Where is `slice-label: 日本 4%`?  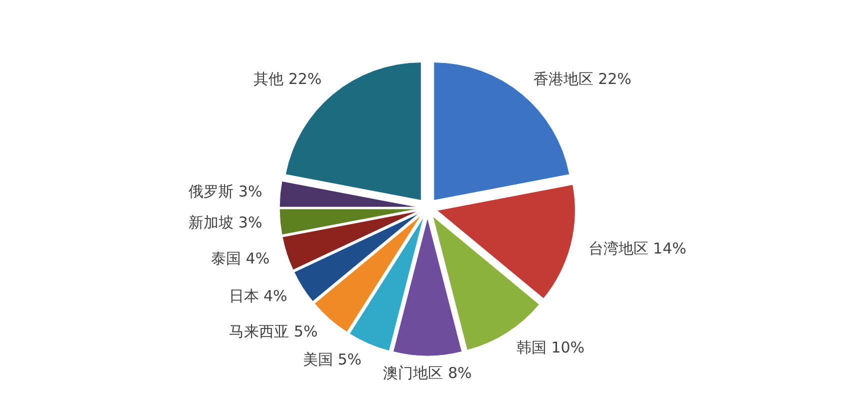
slice-label: 日本 4% is located at coordinates (258, 296).